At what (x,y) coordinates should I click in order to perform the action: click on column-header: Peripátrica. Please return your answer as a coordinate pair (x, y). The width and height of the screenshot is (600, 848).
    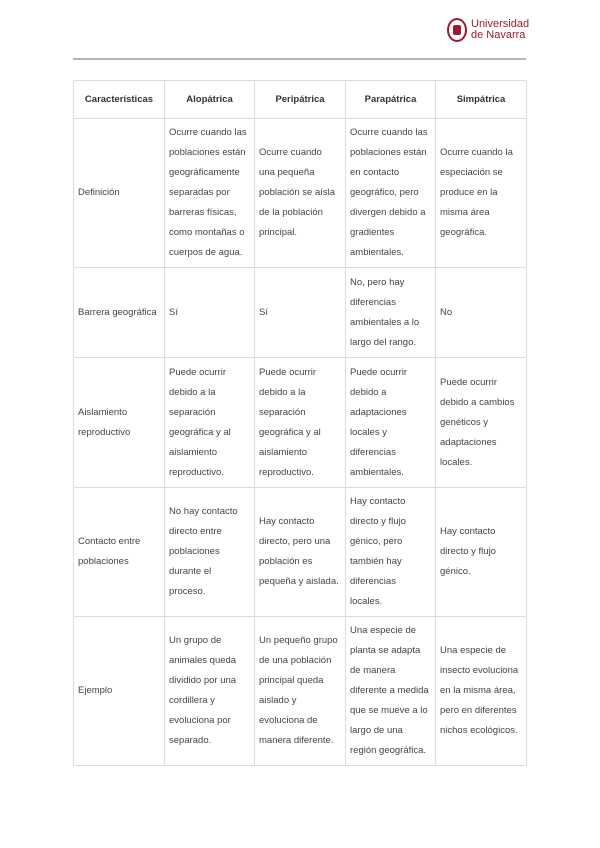
    Looking at the image, I should click on (300, 99).